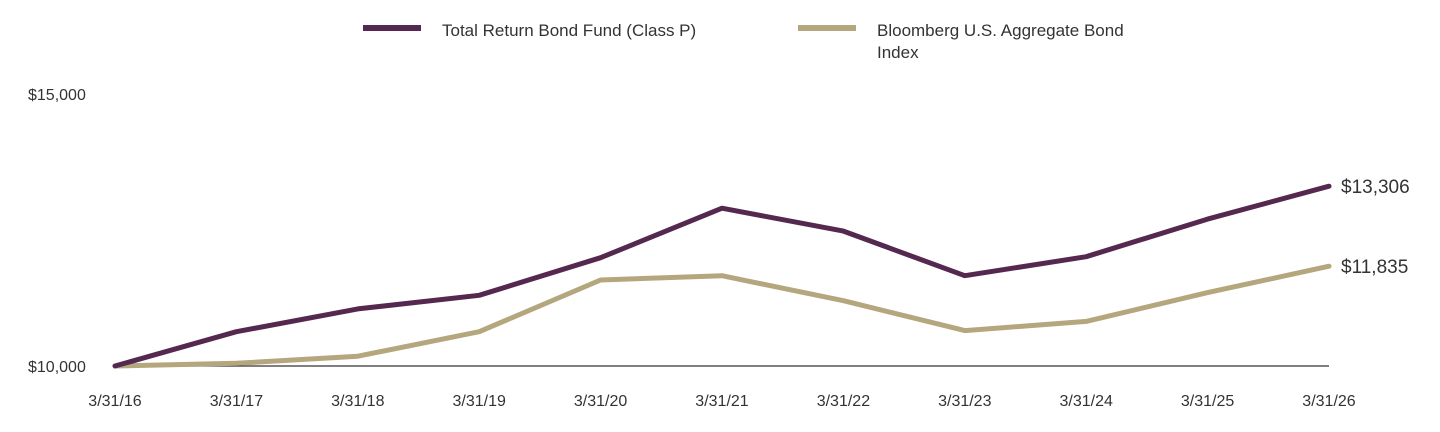 This screenshot has width=1440, height=432. I want to click on end-label-fund: $13,306, so click(1375, 187).